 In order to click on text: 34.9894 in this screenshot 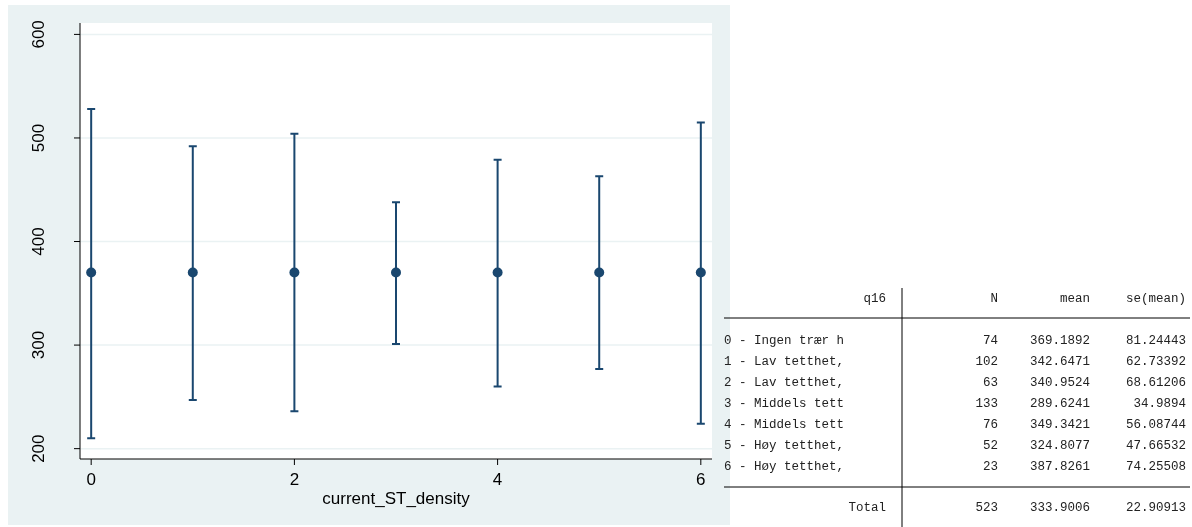, I will do `click(1159, 404)`.